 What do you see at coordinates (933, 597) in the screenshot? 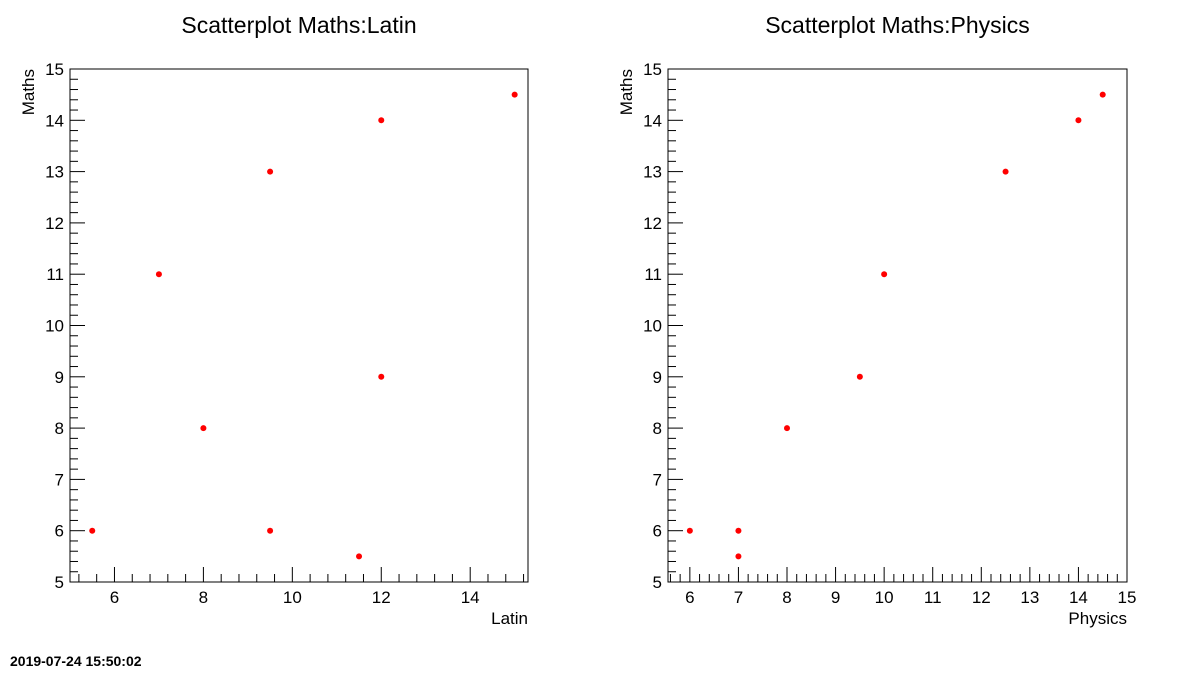
I see `x-tick-label: 11` at bounding box center [933, 597].